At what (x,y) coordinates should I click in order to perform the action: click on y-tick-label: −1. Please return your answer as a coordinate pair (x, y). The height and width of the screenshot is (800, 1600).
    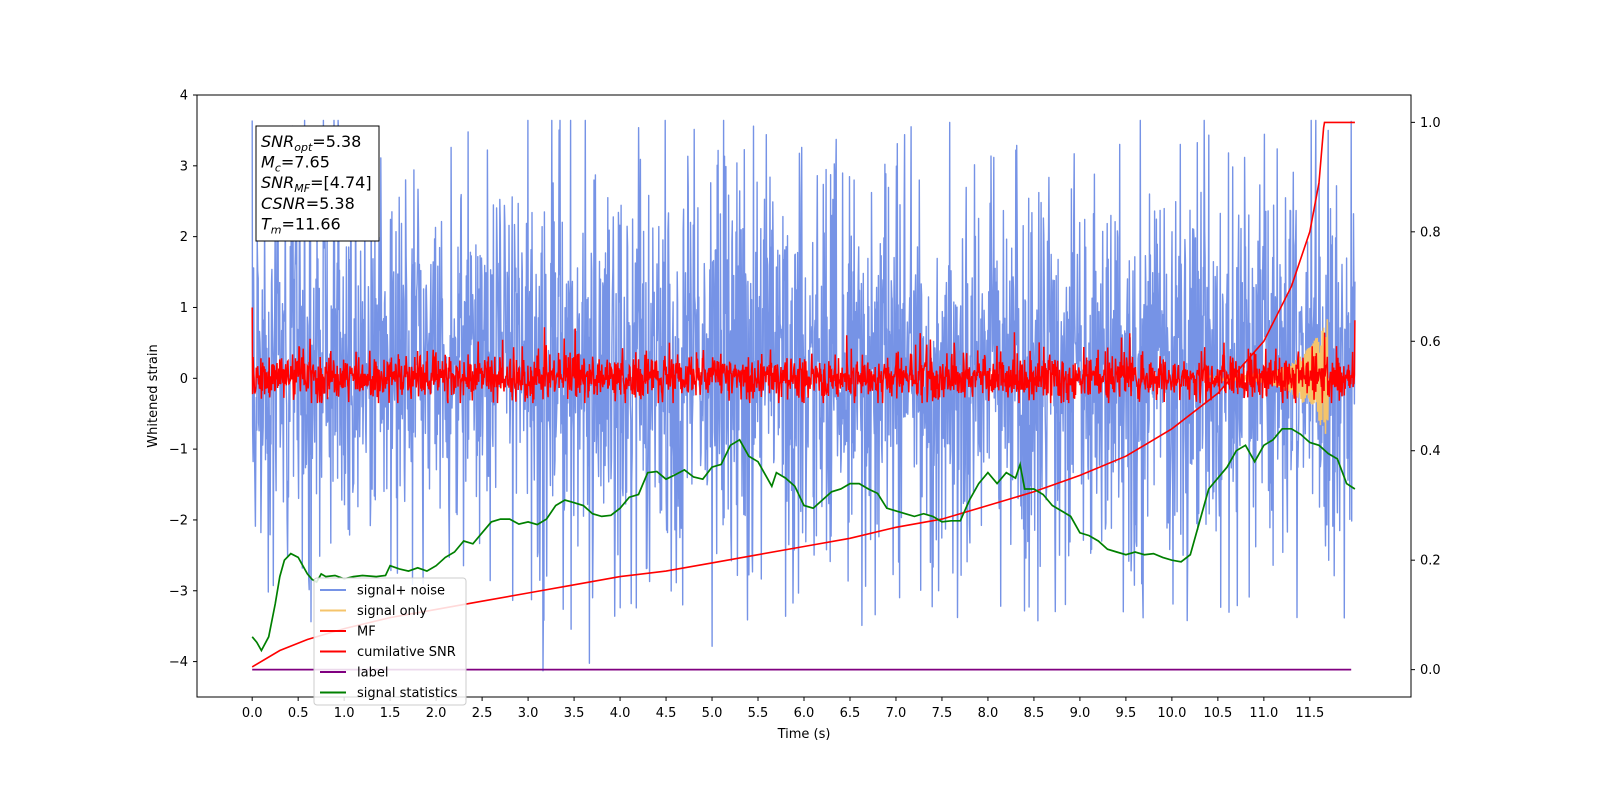
    Looking at the image, I should click on (178, 450).